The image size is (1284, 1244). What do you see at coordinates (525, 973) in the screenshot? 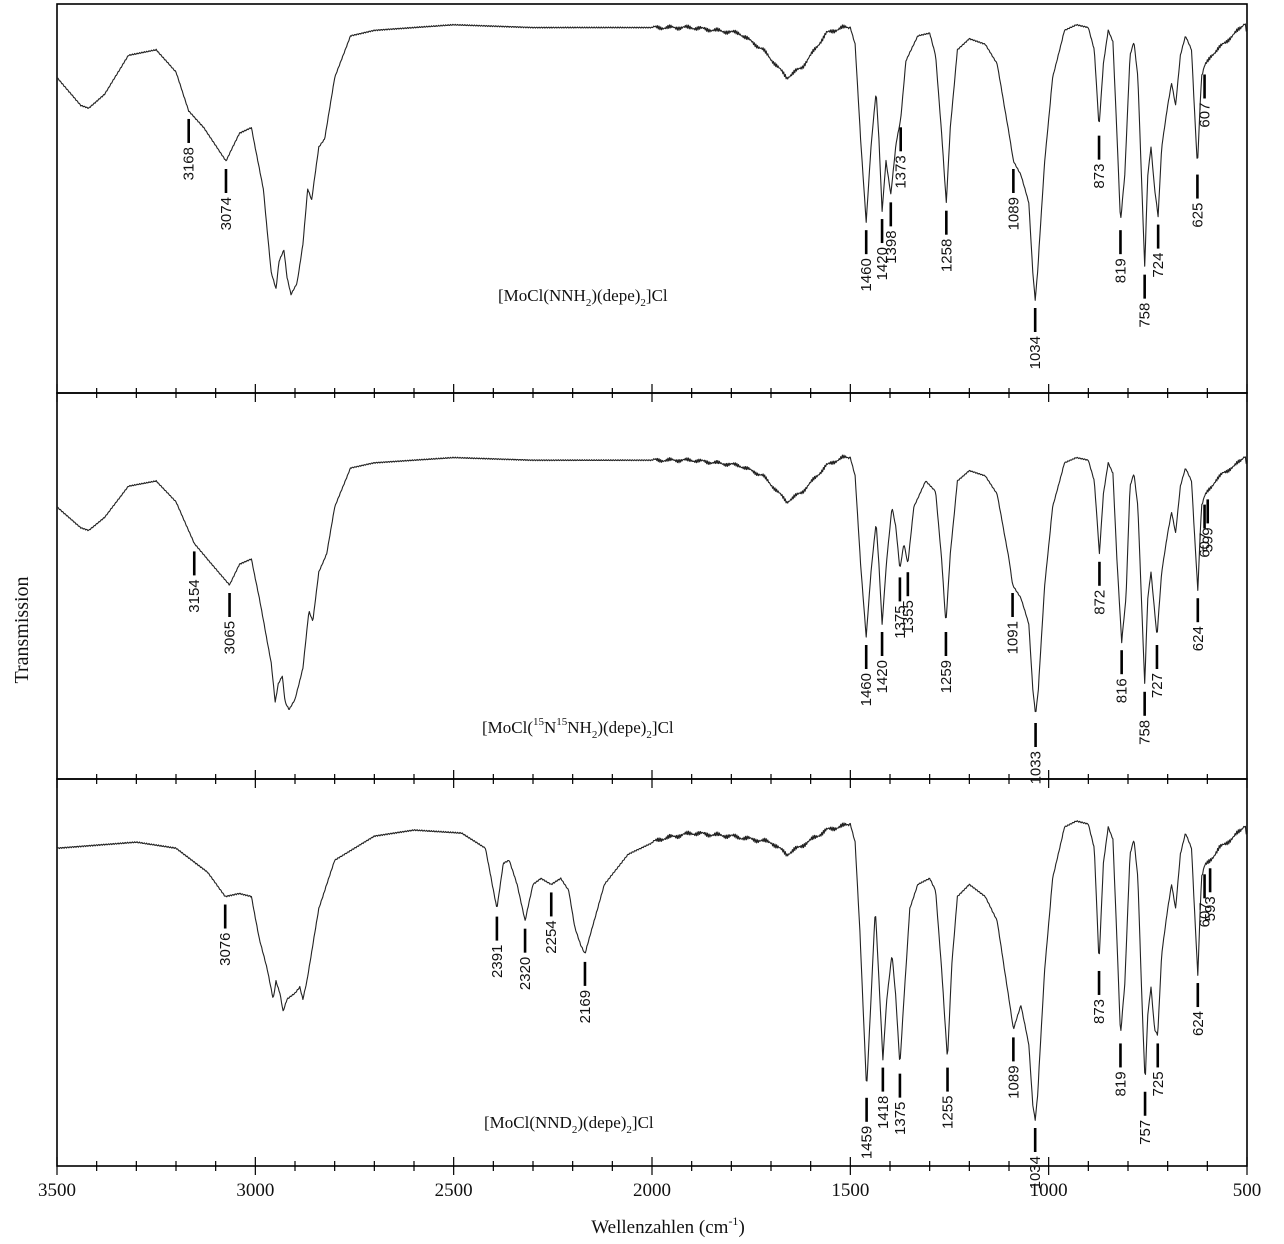
I see `peak-label: 2320` at bounding box center [525, 973].